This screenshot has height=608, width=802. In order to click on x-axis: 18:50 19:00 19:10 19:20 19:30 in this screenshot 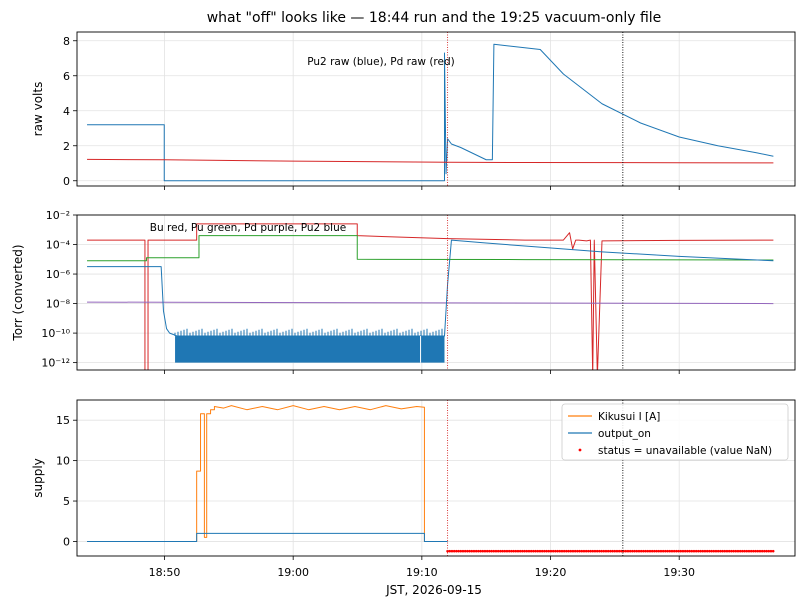, I will do `click(422, 572)`.